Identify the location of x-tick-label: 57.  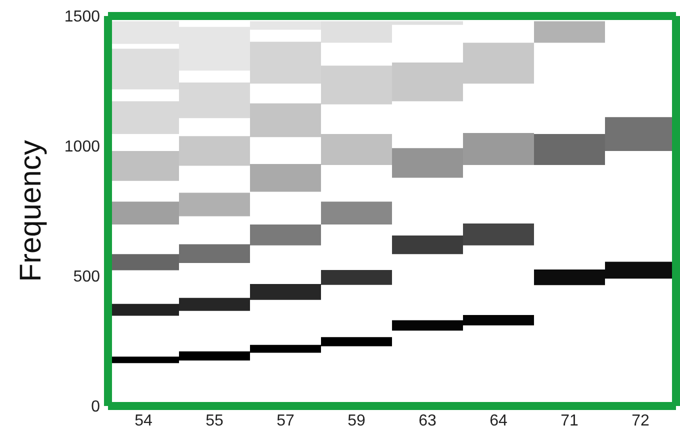
(285, 421).